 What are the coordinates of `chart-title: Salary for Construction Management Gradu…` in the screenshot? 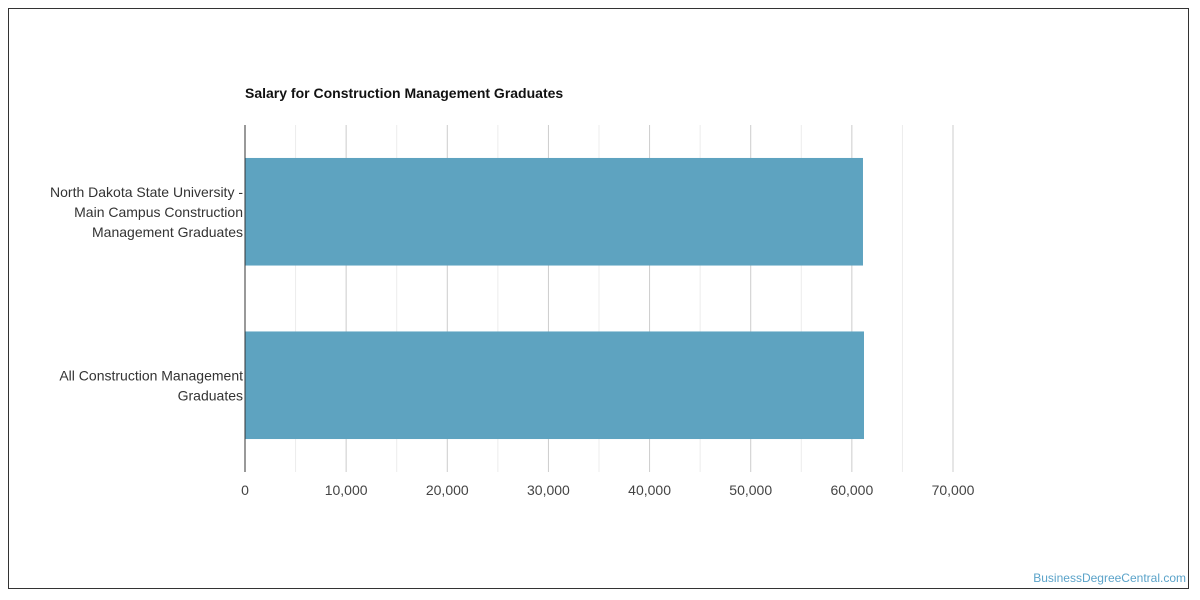 It's located at (404, 93).